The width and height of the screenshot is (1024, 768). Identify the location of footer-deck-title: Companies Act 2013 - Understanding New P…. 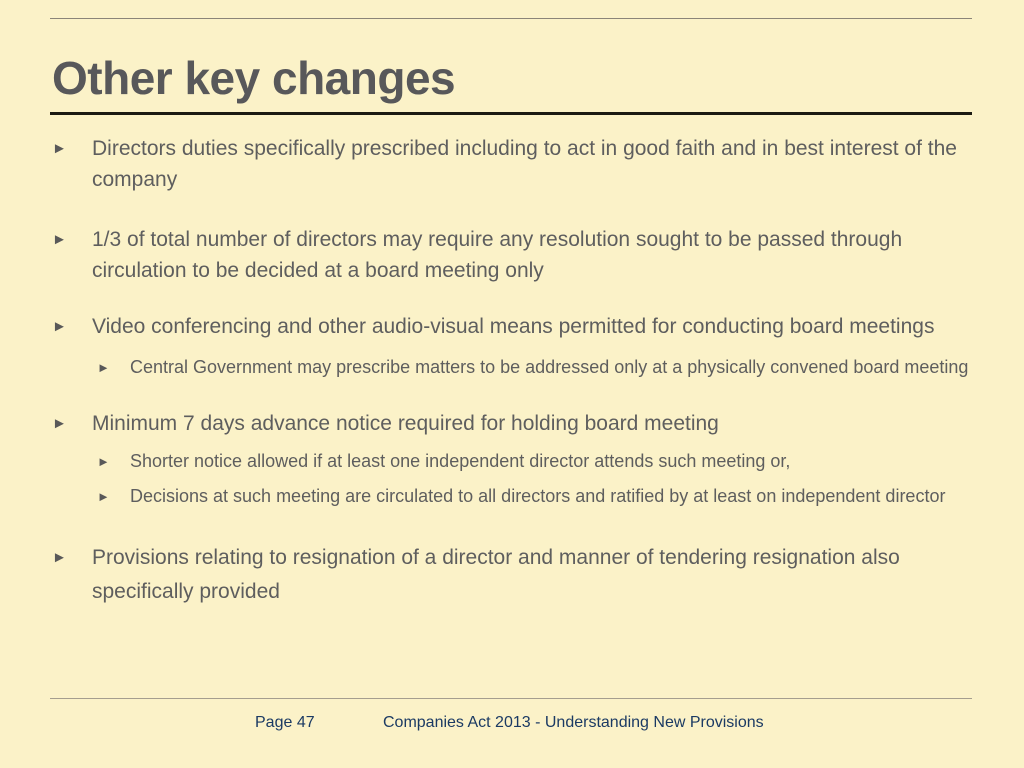
(573, 722).